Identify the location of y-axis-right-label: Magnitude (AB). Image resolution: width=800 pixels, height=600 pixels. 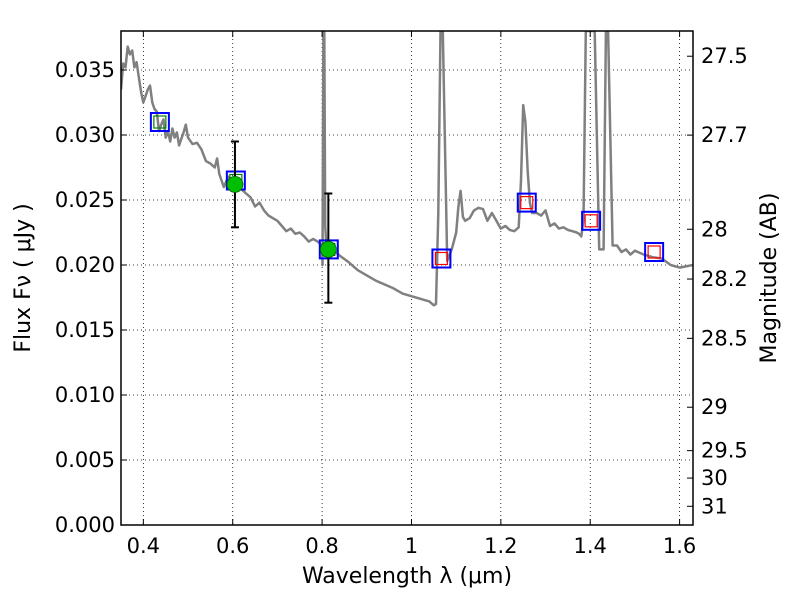
(769, 278).